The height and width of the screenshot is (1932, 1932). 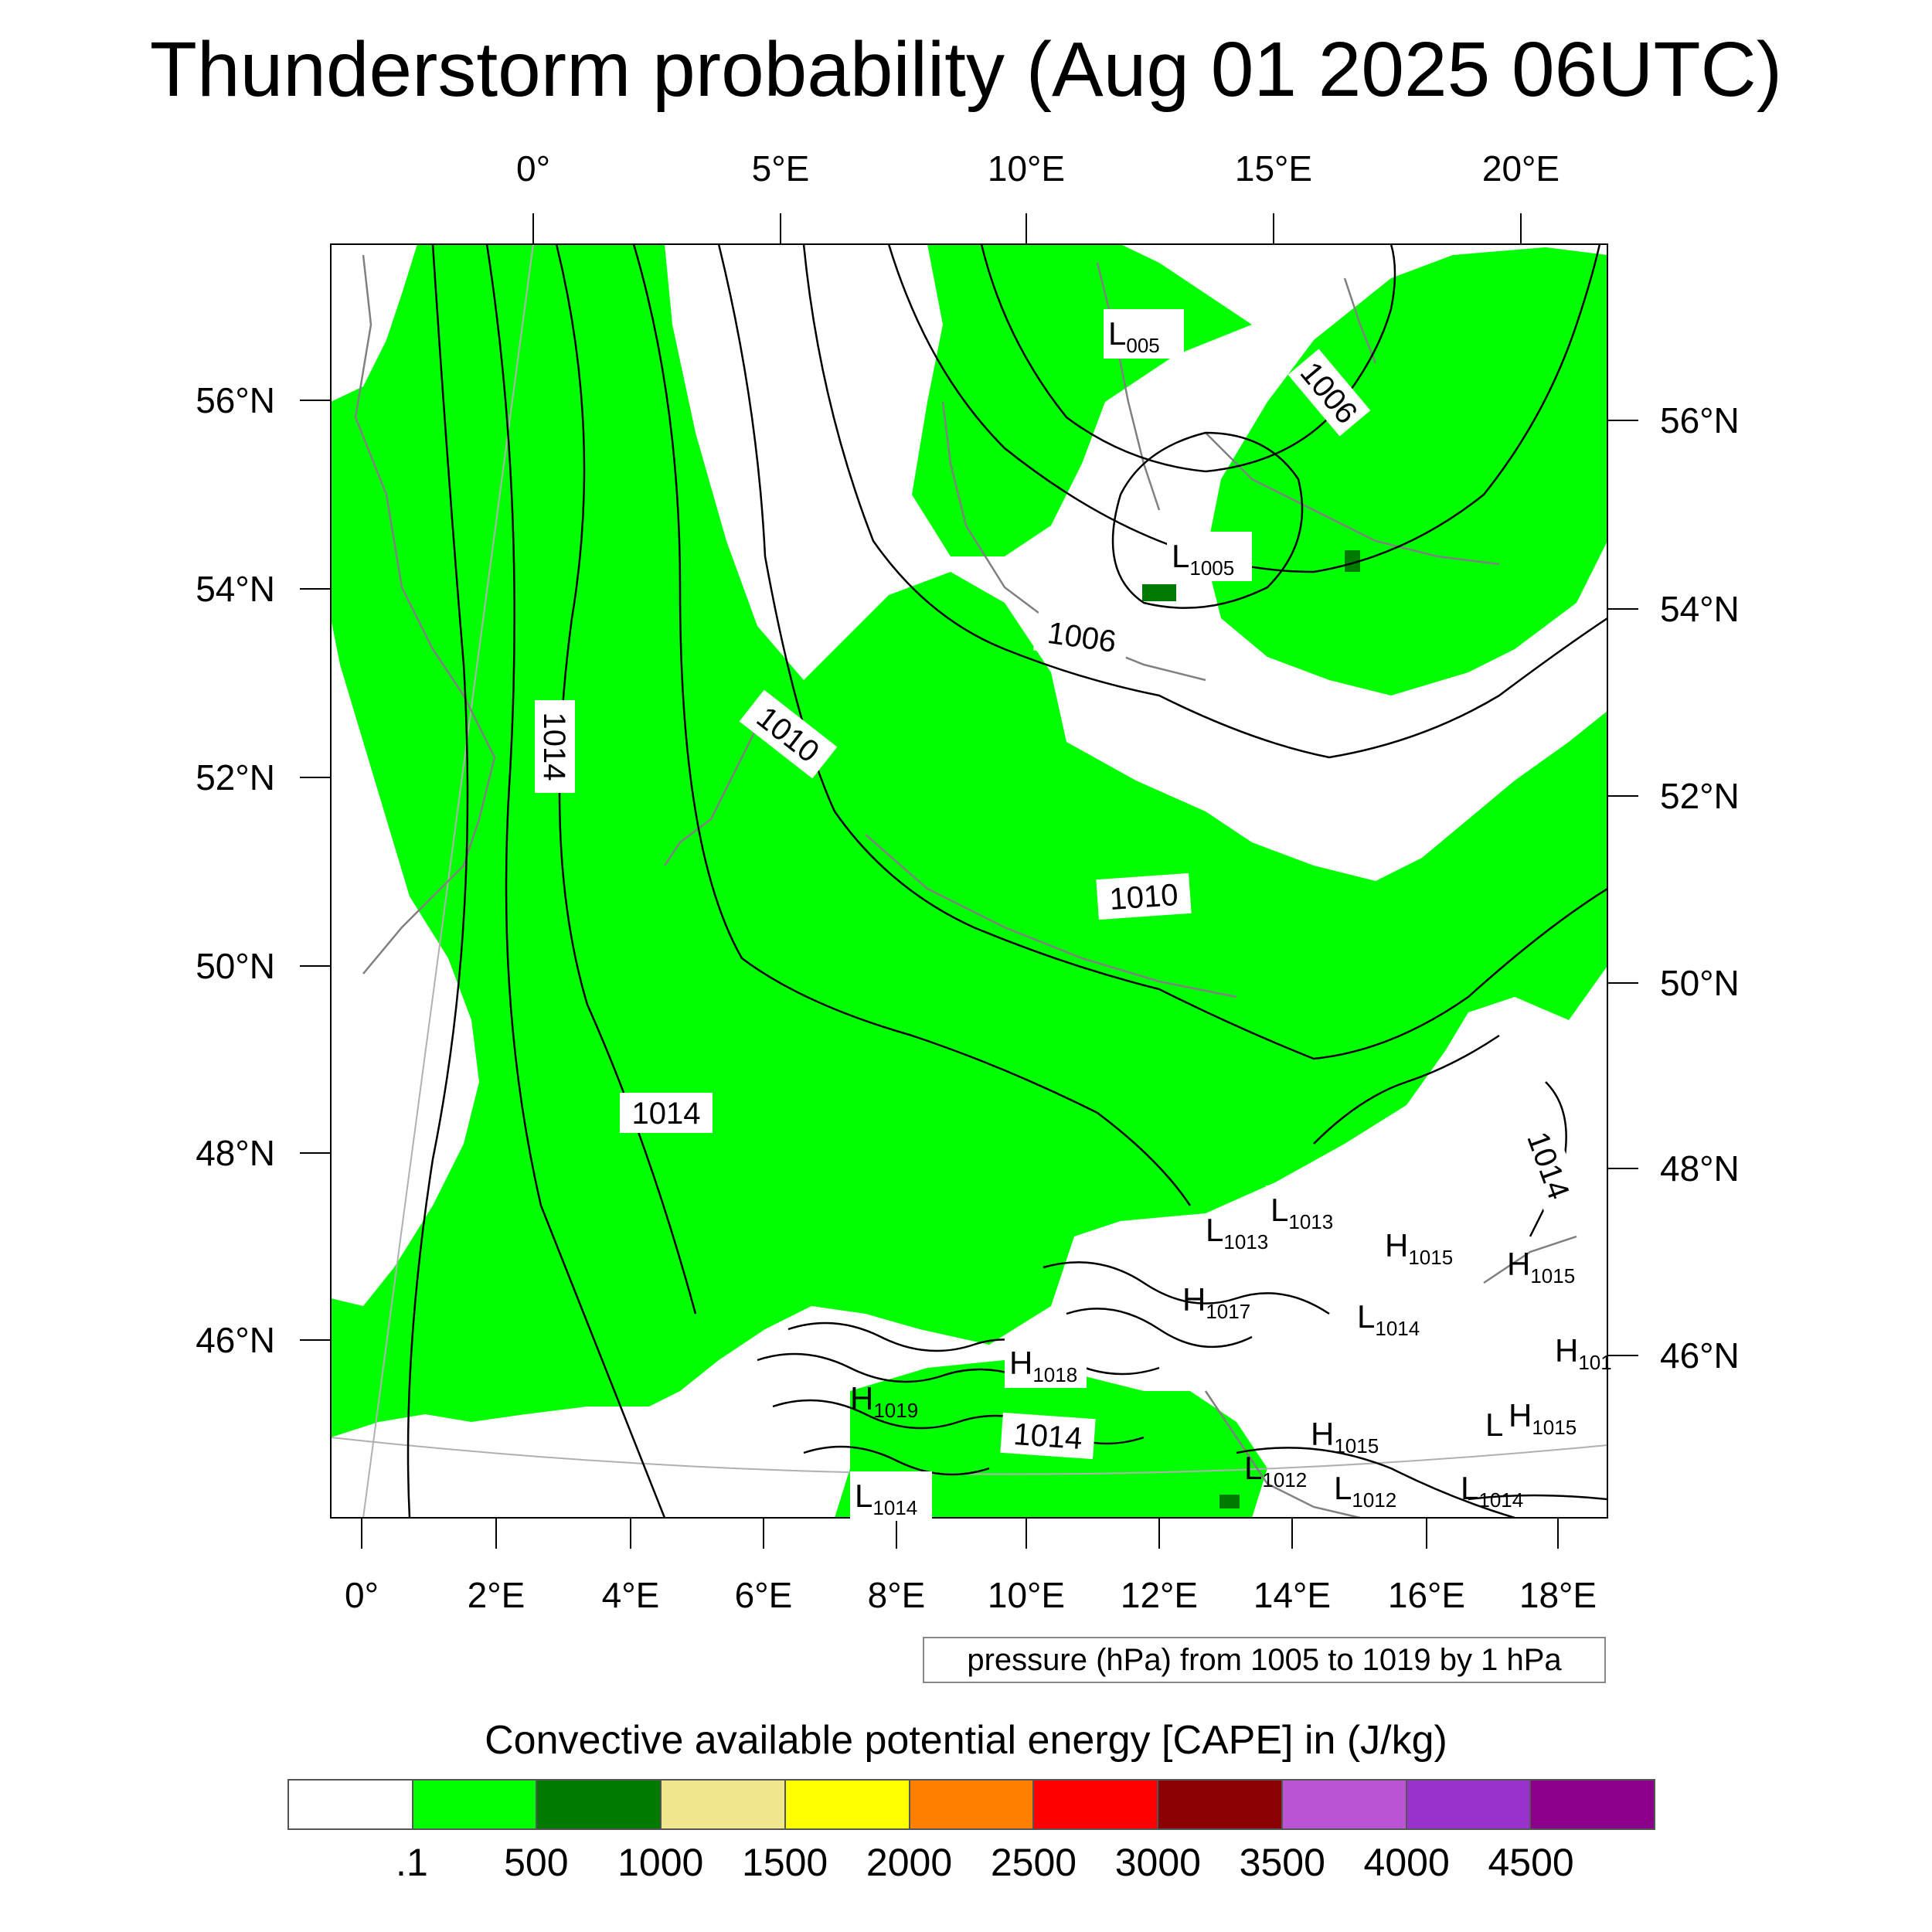 What do you see at coordinates (236, 870) in the screenshot?
I see `left-lat-labels: 56°N 54°N 52°N 50°N 48°N 46°N` at bounding box center [236, 870].